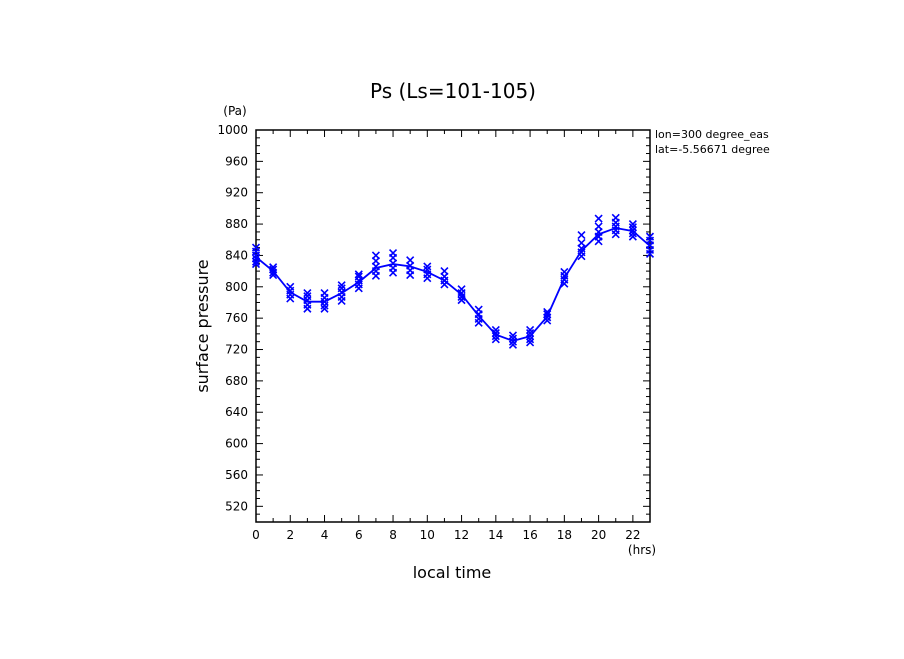 The width and height of the screenshot is (904, 659). Describe the element at coordinates (232, 130) in the screenshot. I see `y-tick-label: 1000` at that location.